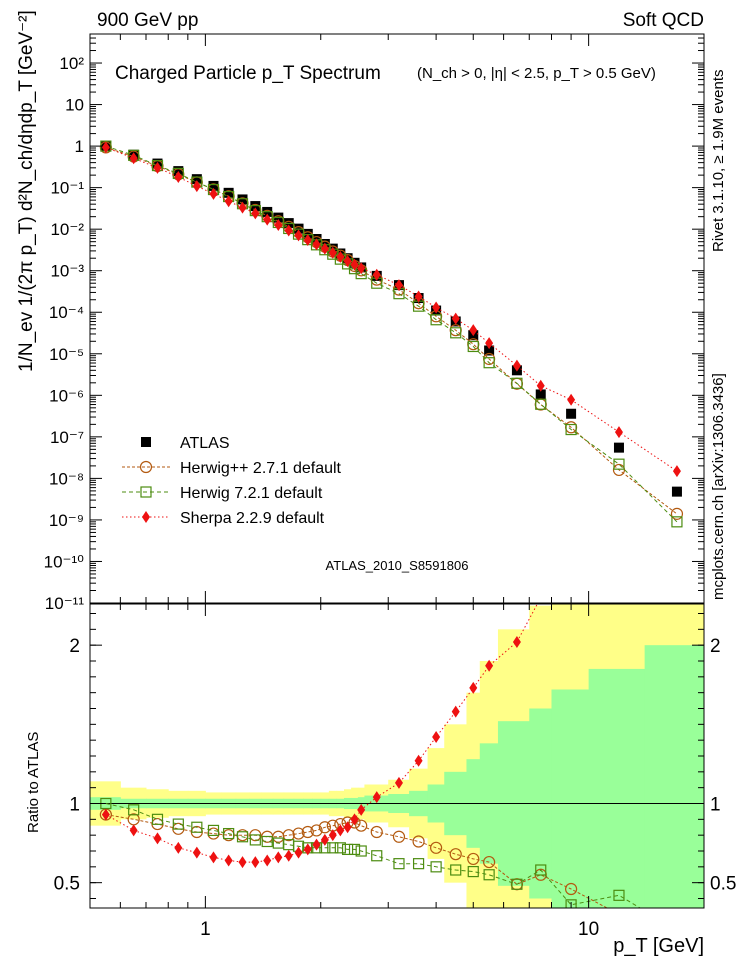  What do you see at coordinates (66, 312) in the screenshot?
I see `main-y-tick-label: 10⁻⁴` at bounding box center [66, 312].